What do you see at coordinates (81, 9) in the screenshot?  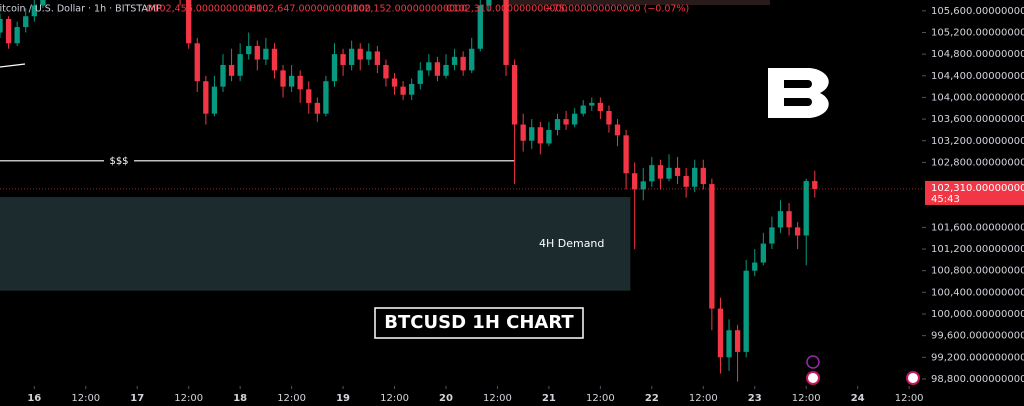 I see `symbol: Bitcoin / U.S. Dollar · 1h · BITSTAMP` at bounding box center [81, 9].